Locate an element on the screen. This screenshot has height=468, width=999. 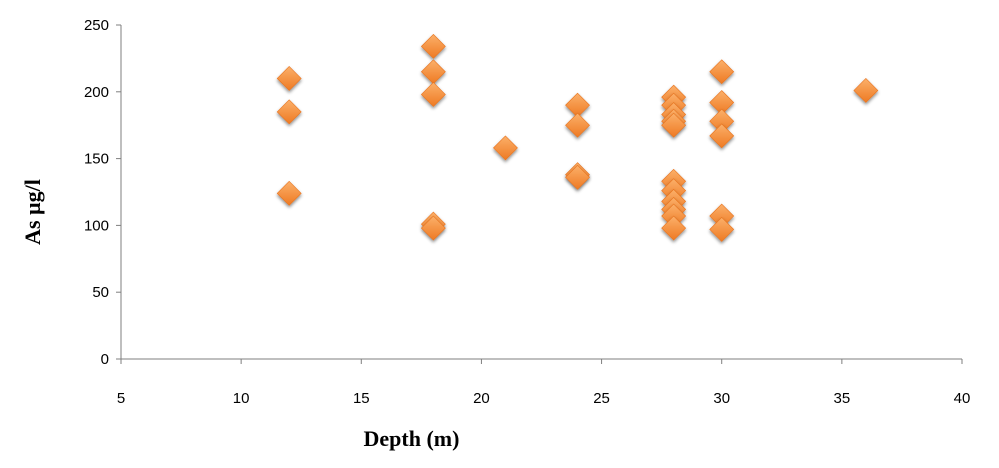
x-tick-label: 15 is located at coordinates (361, 398).